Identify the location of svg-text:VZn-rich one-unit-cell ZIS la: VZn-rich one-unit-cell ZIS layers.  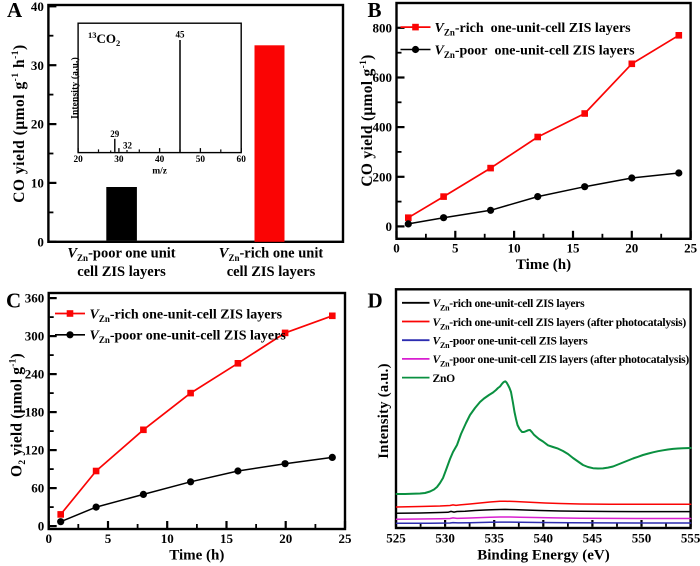
(533, 29).